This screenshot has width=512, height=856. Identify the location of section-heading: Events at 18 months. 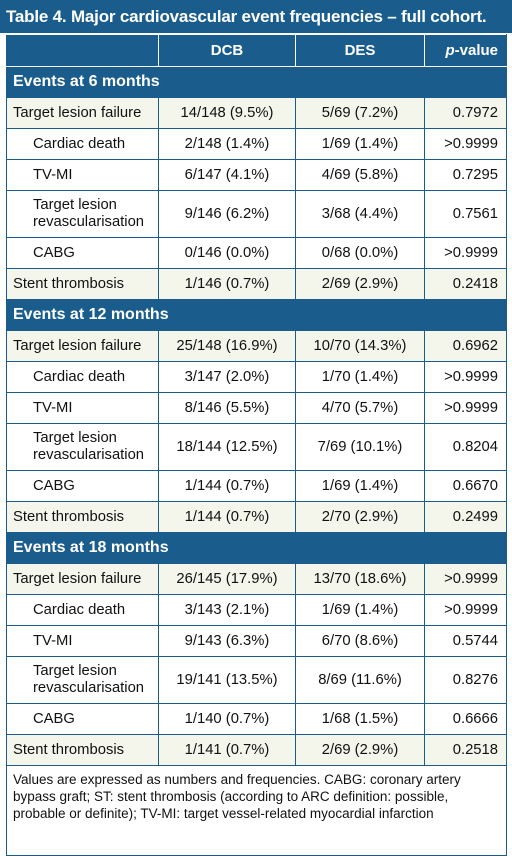
(256, 548).